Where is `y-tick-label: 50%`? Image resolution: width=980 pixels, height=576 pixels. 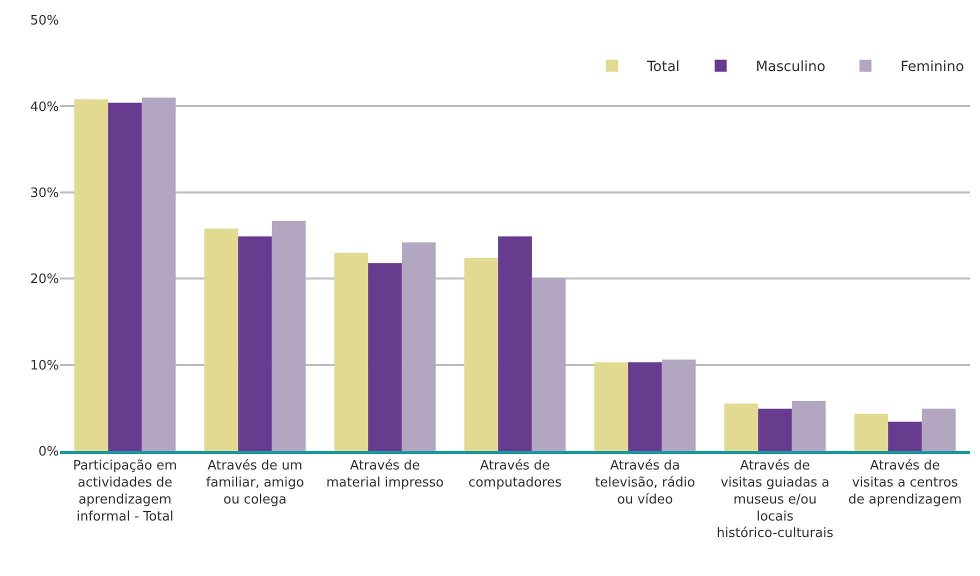 y-tick-label: 50% is located at coordinates (44, 21).